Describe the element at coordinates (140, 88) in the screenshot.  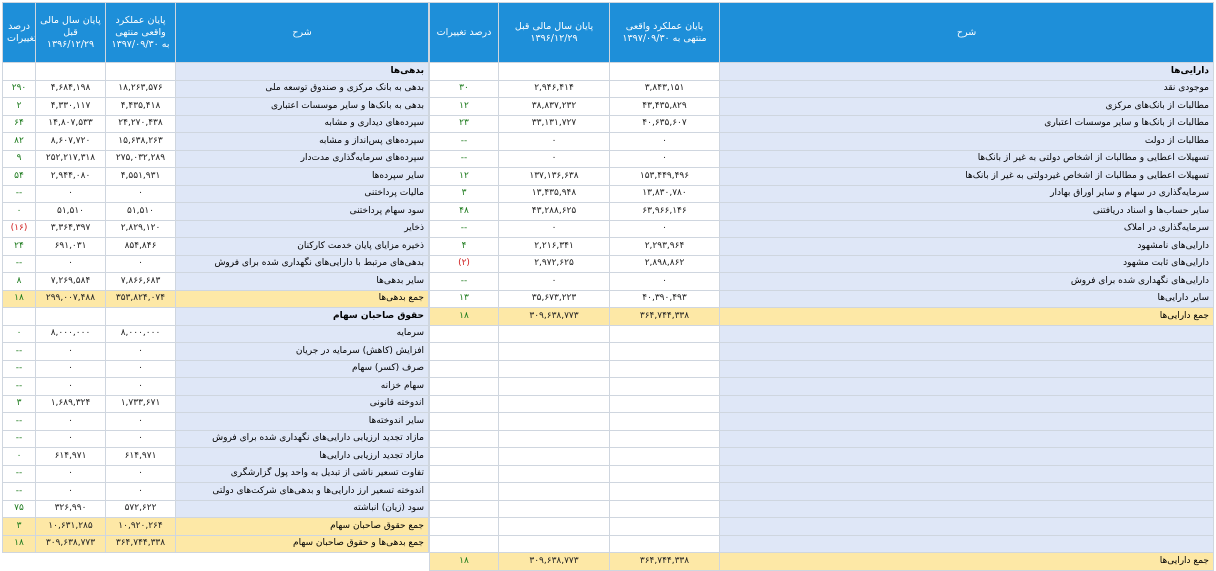
I see `actual-cell: ۱۸,۲۶۳,۵۷۶` at that location.